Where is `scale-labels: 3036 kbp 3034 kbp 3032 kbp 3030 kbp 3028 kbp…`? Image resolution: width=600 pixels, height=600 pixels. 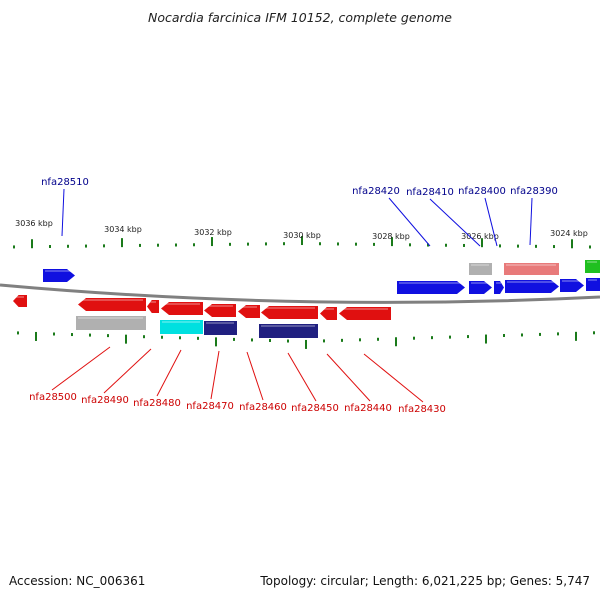 scale-labels: 3036 kbp 3034 kbp 3032 kbp 3030 kbp 3028 kbp… is located at coordinates (301, 230).